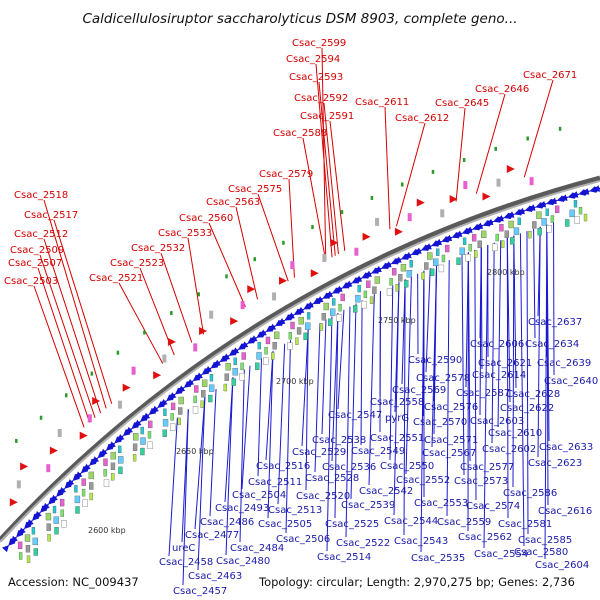  I want to click on label-Csac_2503: Csac_2503, so click(31, 281).